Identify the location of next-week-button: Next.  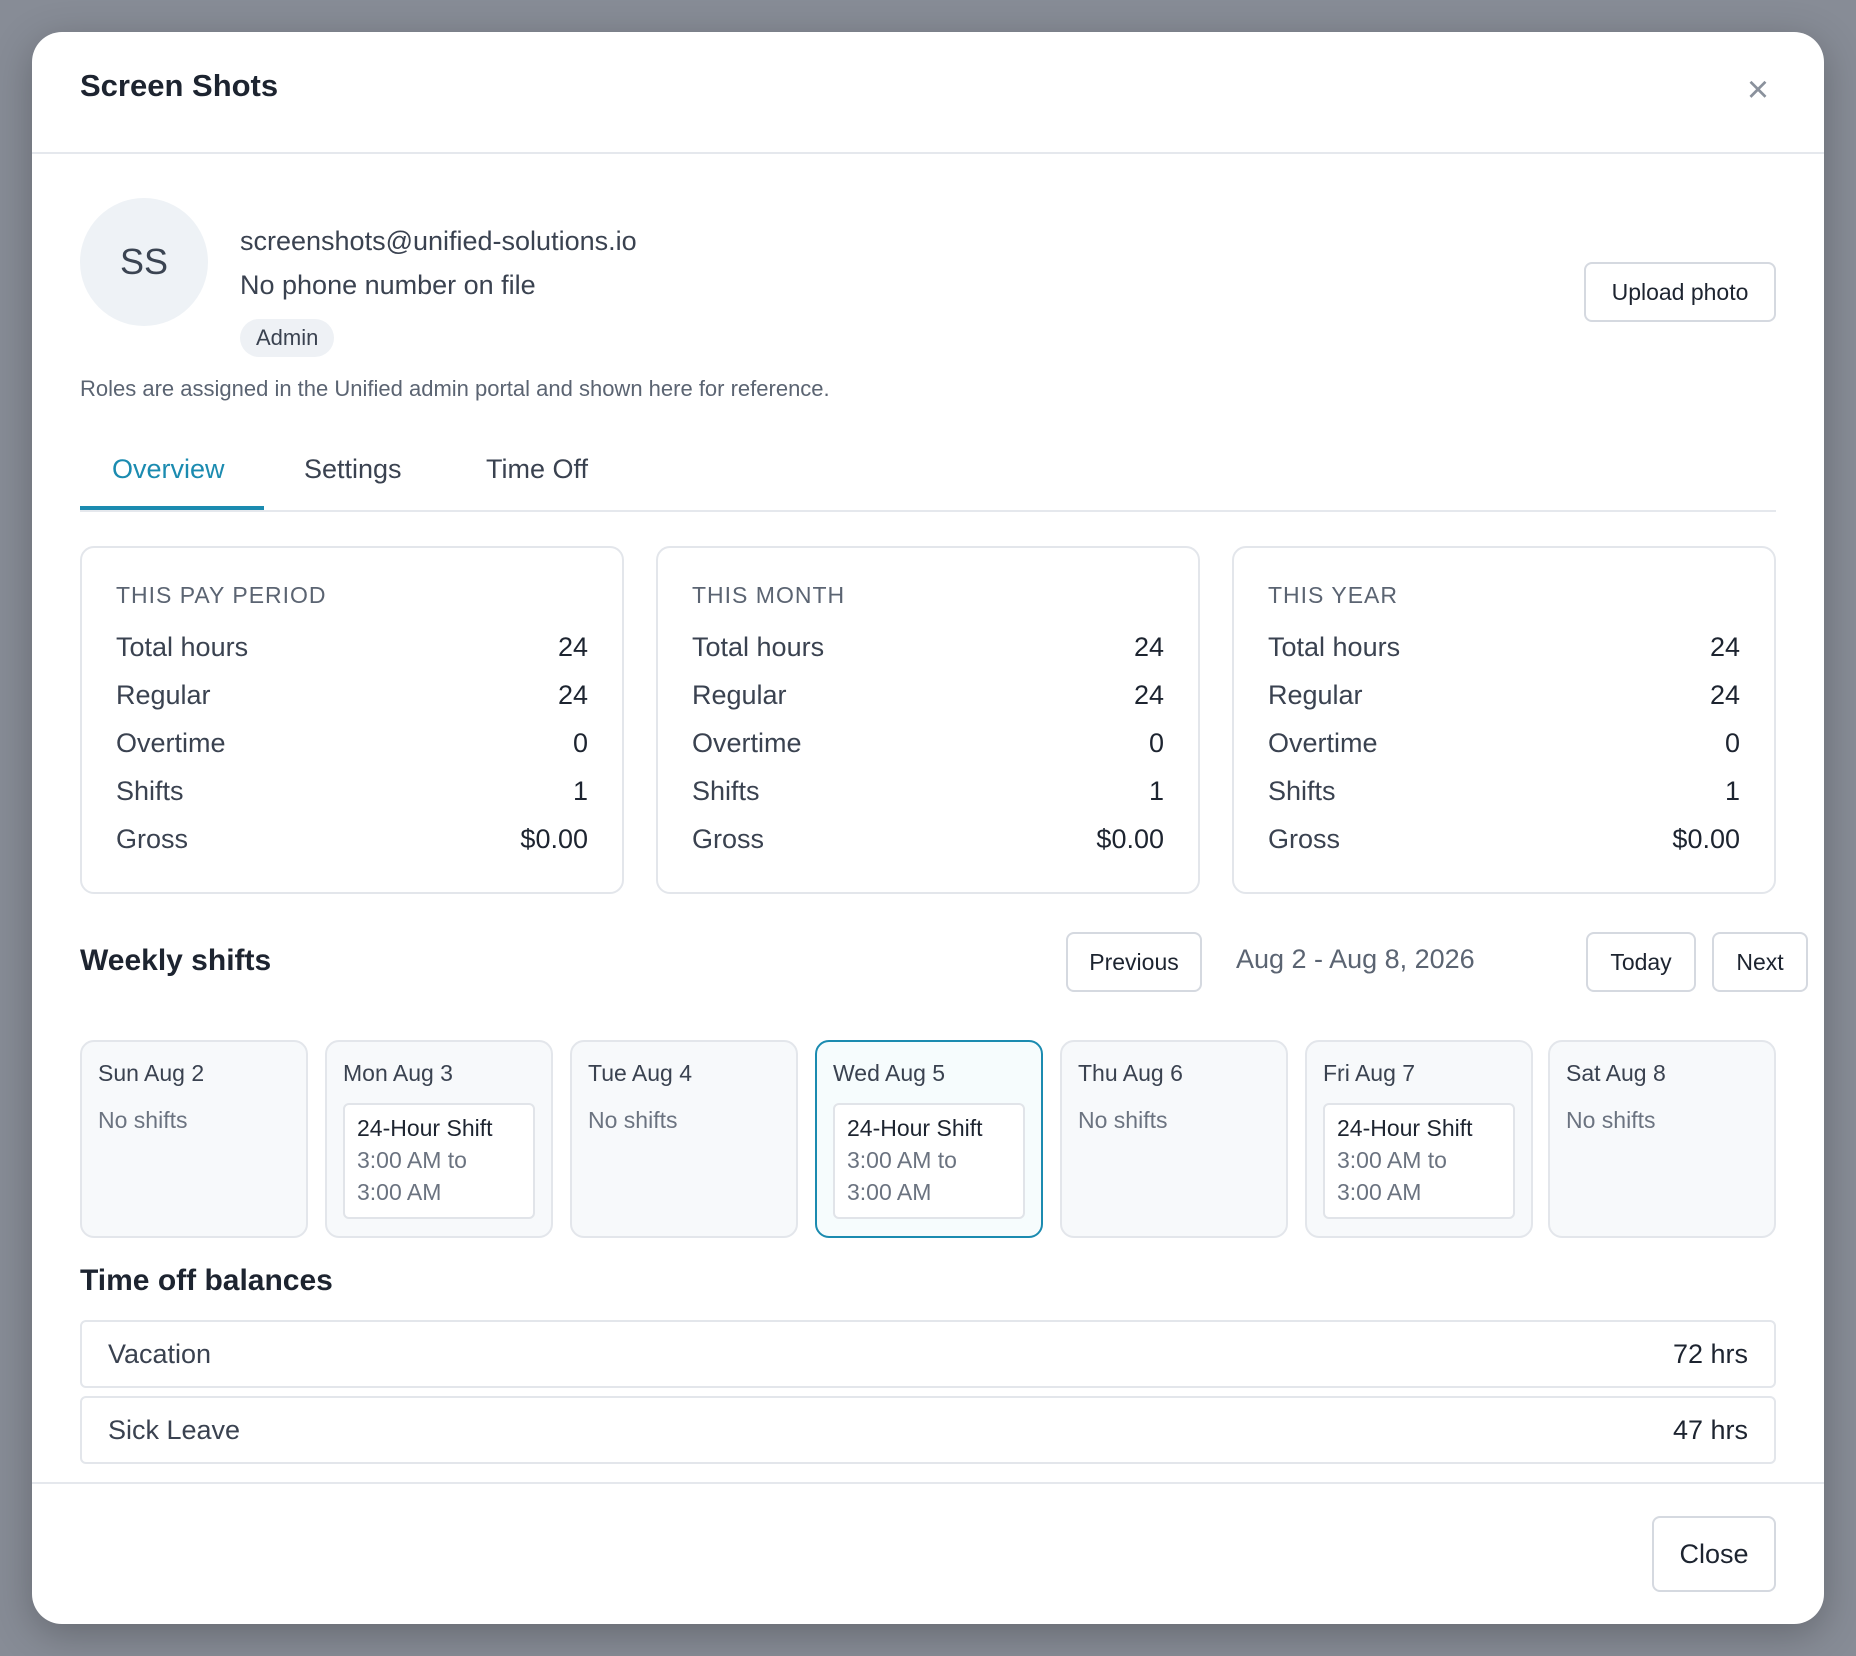
(1760, 962).